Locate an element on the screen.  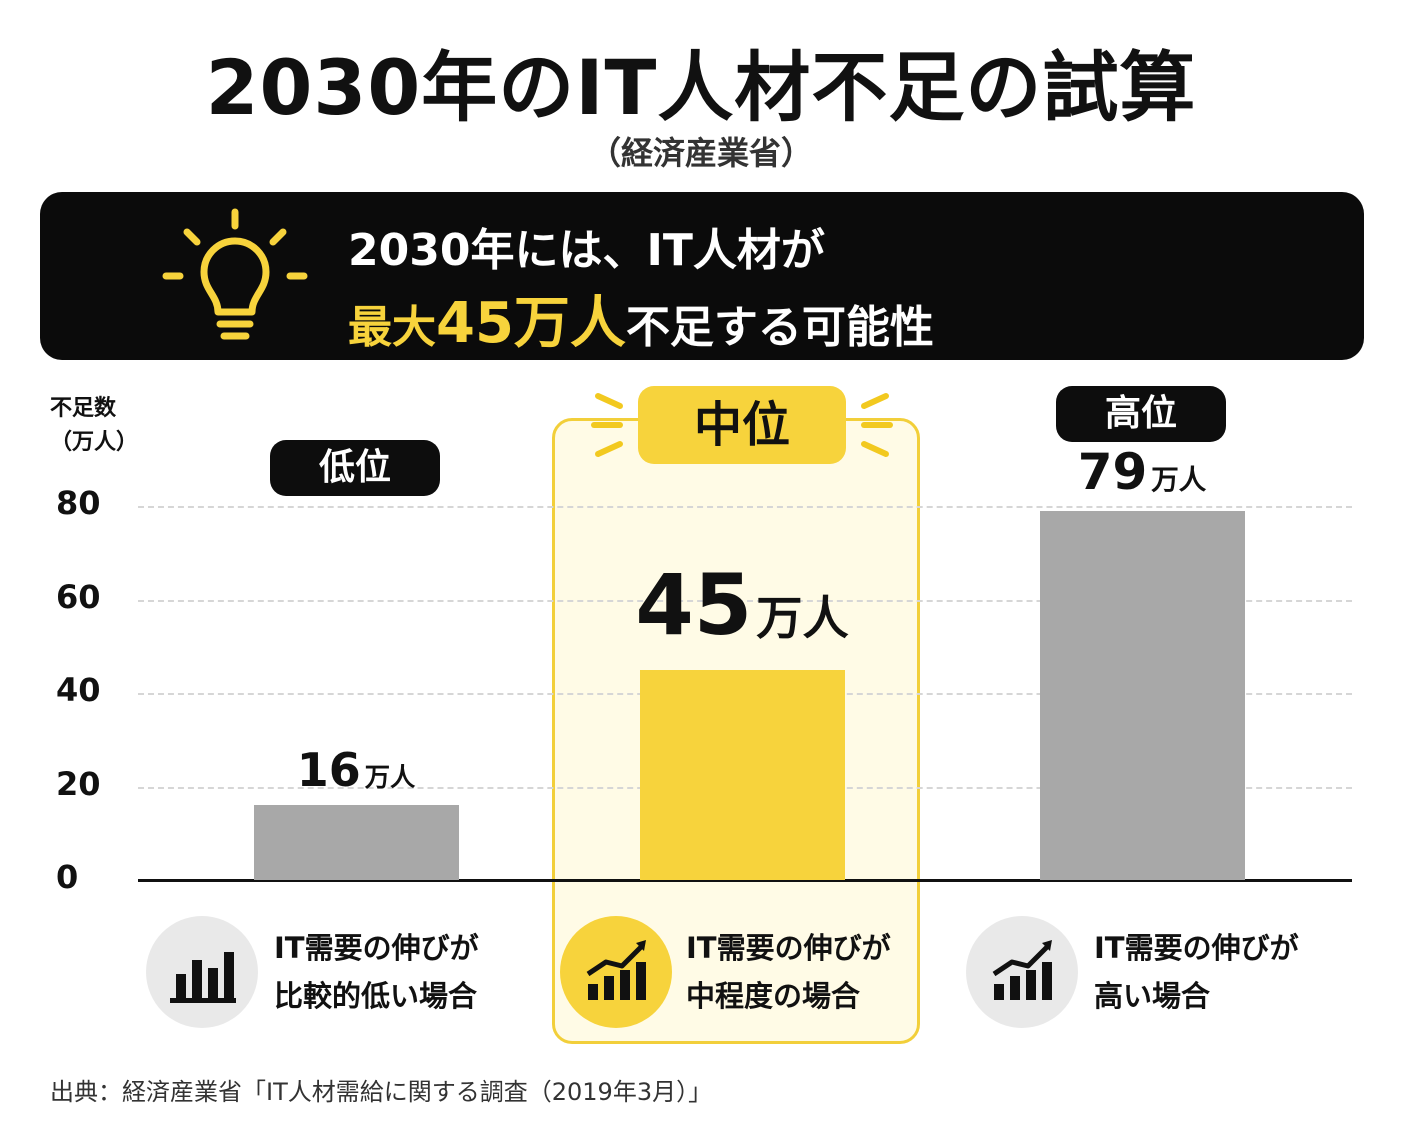
banner-line2: 最大45万人不足する可能性 is located at coordinates (641, 318).